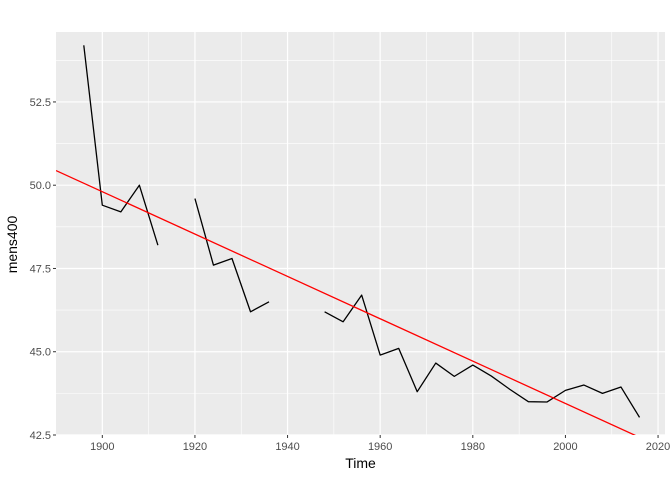 Image resolution: width=672 pixels, height=480 pixels. I want to click on y-tick-label: 52.5, so click(40, 103).